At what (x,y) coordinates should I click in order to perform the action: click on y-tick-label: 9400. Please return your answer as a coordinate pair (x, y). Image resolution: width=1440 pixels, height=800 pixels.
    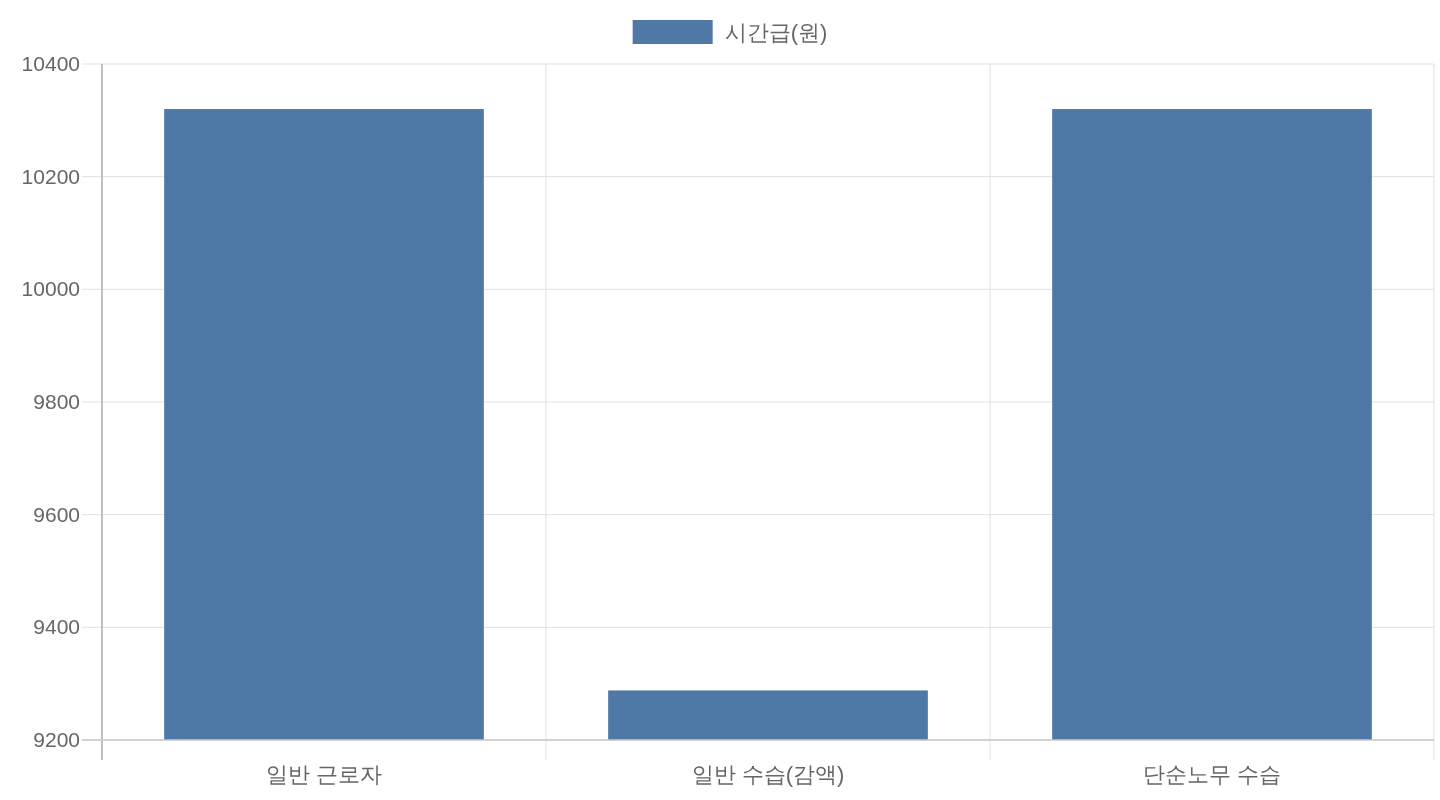
    Looking at the image, I should click on (56, 627).